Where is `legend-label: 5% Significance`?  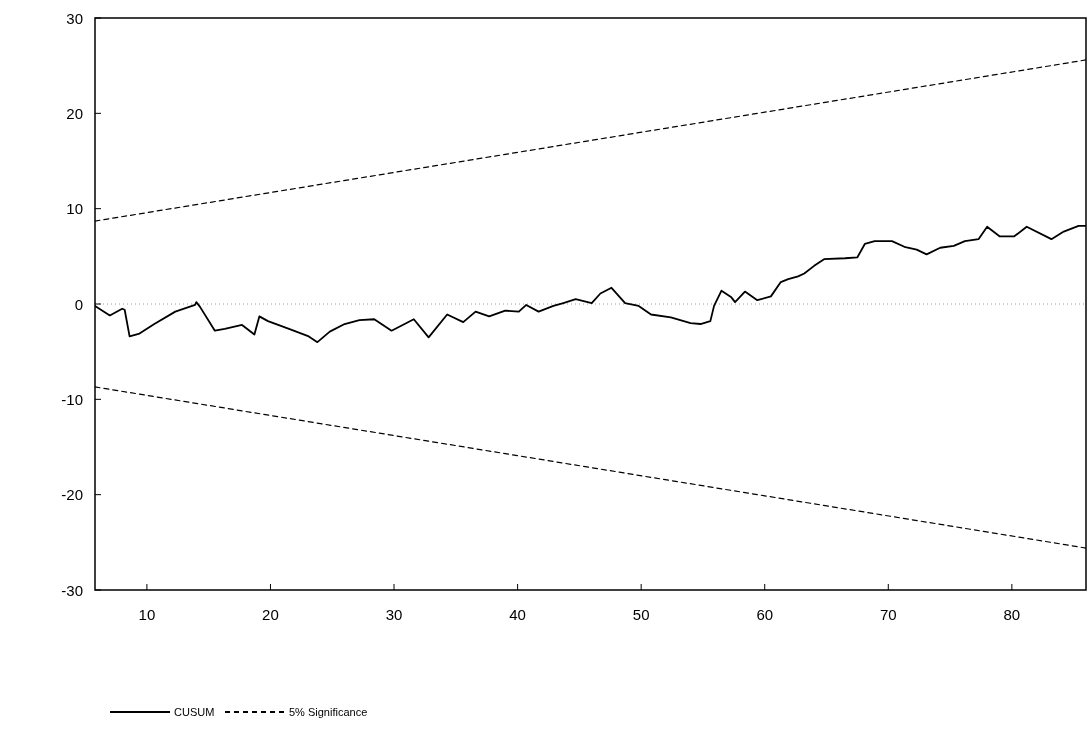
legend-label: 5% Significance is located at coordinates (328, 712).